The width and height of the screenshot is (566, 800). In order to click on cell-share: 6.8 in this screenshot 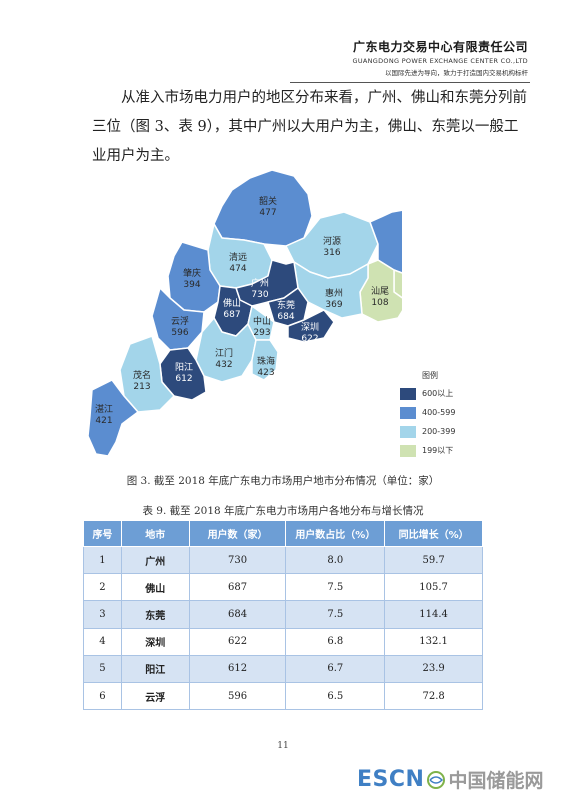, I will do `click(335, 641)`.